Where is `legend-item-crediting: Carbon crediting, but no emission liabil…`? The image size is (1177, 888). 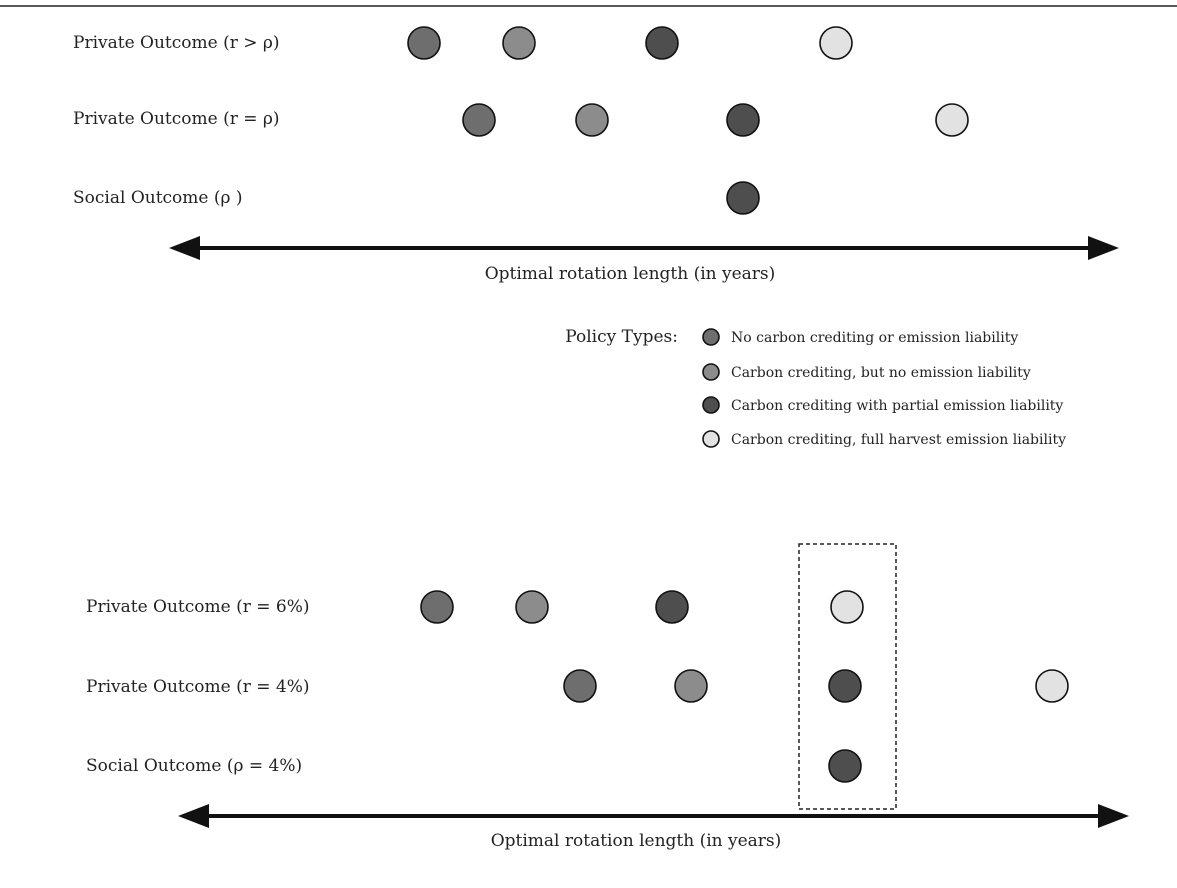
legend-item-crediting: Carbon crediting, but no emission liabil… is located at coordinates (881, 373).